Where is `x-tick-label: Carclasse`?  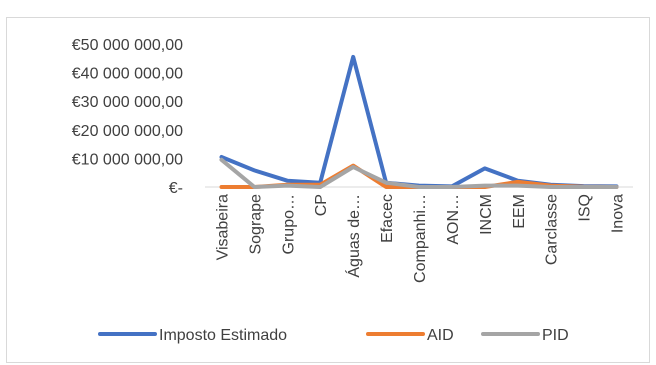 x-tick-label: Carclasse is located at coordinates (552, 229).